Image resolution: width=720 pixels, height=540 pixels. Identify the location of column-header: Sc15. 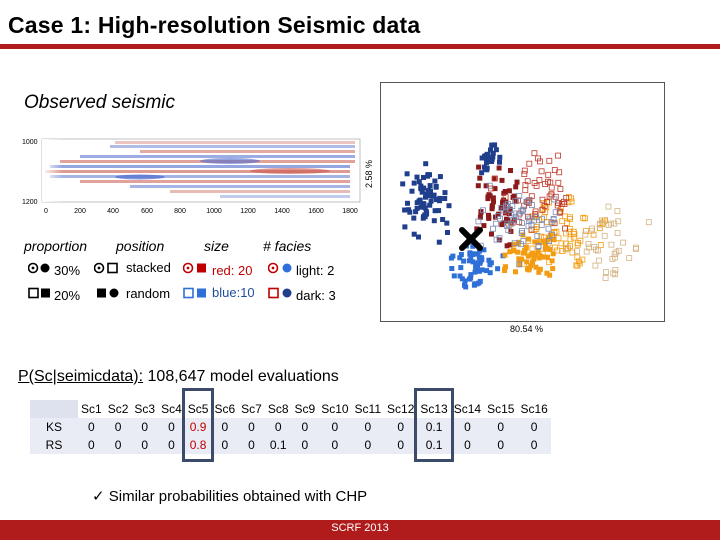
(501, 409).